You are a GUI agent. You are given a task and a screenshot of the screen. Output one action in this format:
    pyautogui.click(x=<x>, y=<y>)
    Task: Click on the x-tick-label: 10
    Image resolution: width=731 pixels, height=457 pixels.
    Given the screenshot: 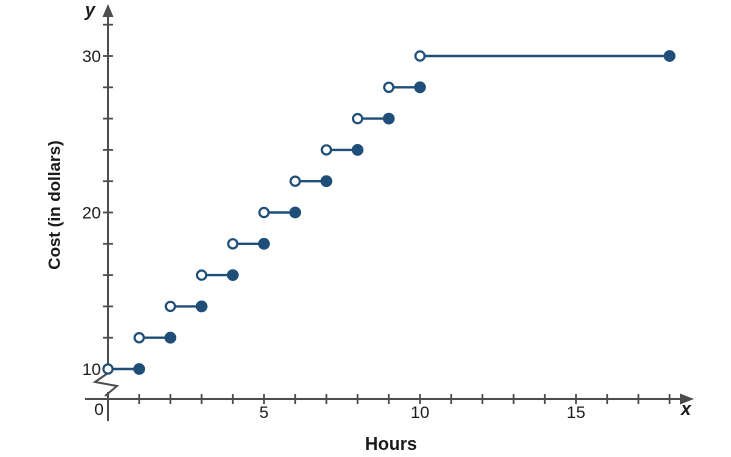 What is the action you would take?
    pyautogui.click(x=420, y=412)
    